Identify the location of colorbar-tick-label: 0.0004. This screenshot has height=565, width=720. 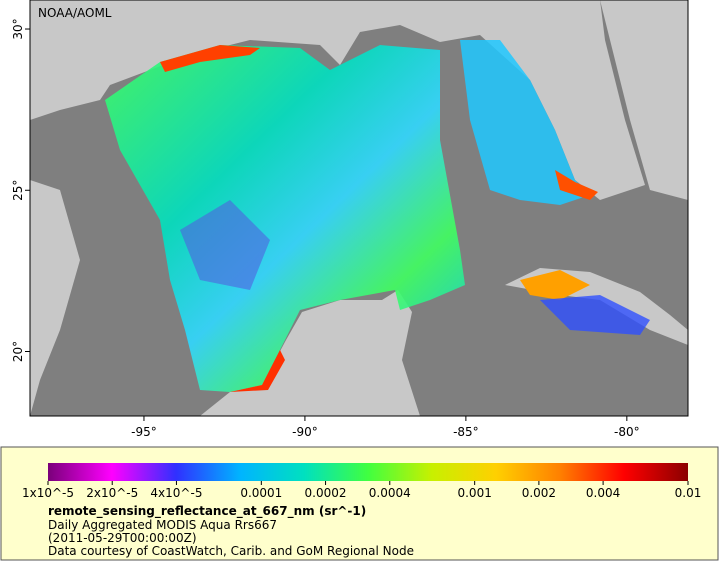
(390, 493).